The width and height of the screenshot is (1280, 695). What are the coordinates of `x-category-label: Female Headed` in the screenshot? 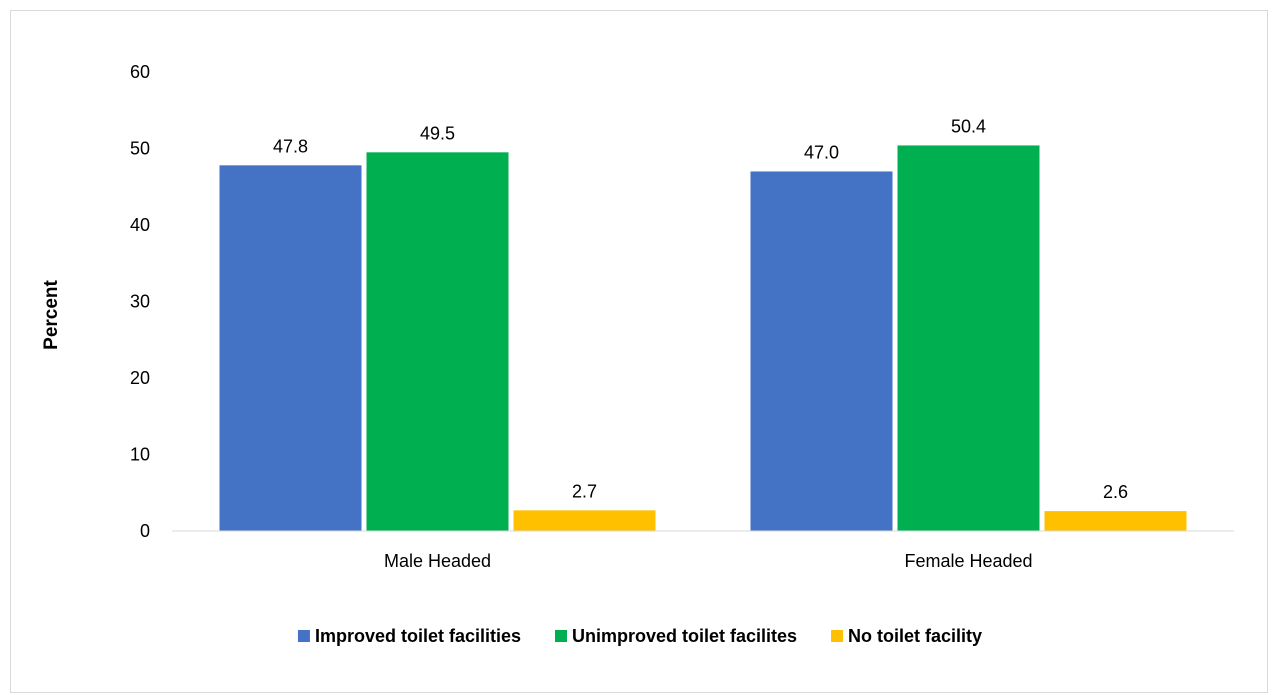 It's located at (968, 561).